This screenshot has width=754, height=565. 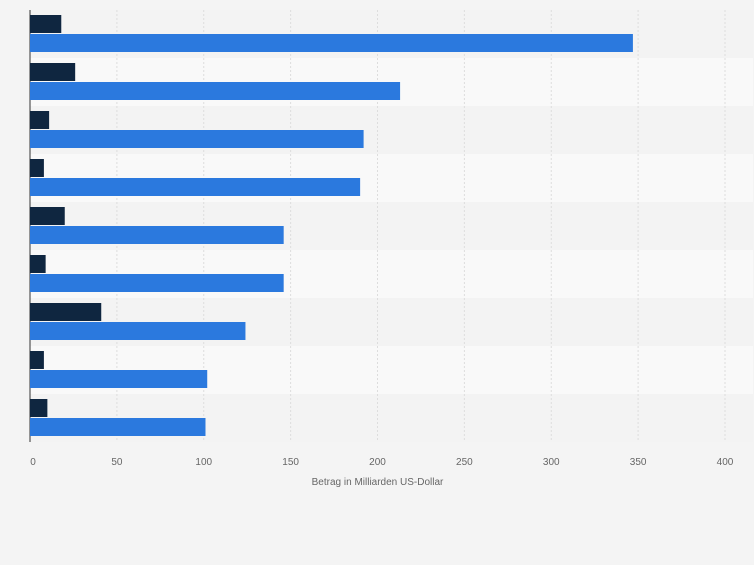 I want to click on x-tick-label: 250, so click(x=464, y=462).